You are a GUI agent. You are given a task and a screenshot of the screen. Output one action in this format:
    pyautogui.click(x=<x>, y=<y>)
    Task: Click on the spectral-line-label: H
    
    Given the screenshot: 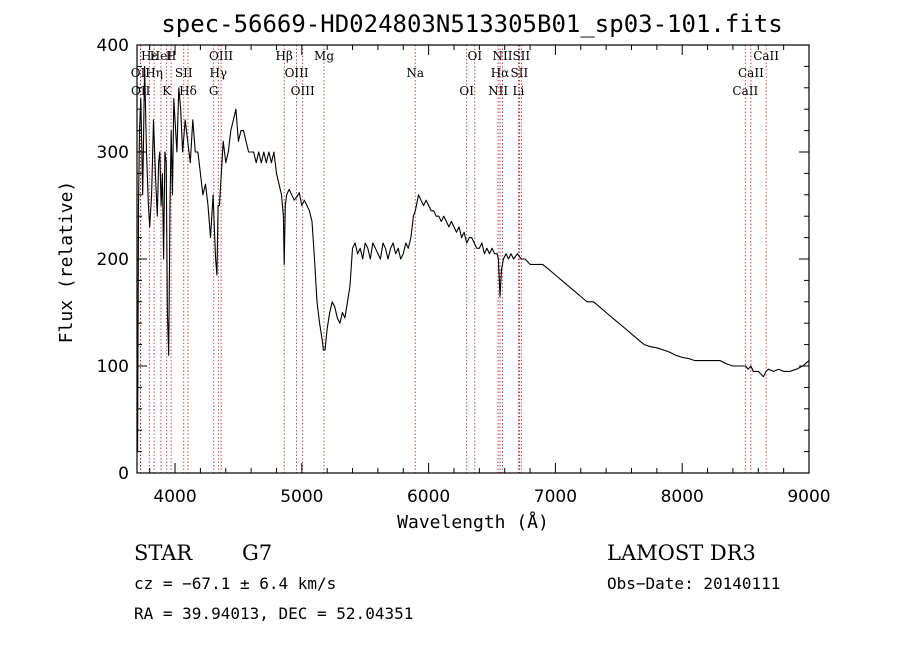 What is the action you would take?
    pyautogui.click(x=171, y=56)
    